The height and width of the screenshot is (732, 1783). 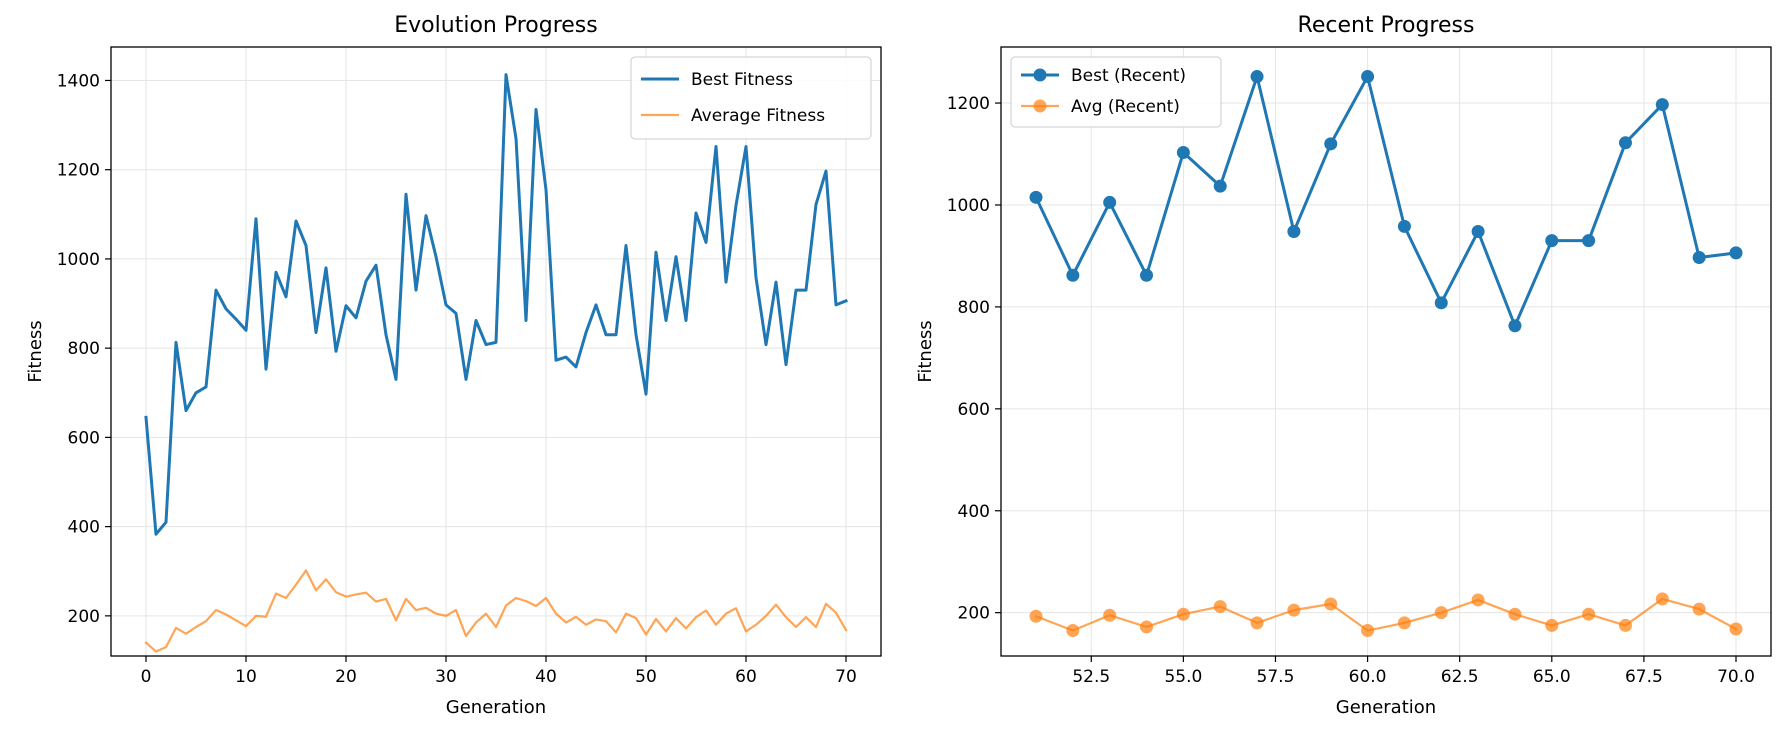 I want to click on x-tick-label: 40, so click(x=546, y=677).